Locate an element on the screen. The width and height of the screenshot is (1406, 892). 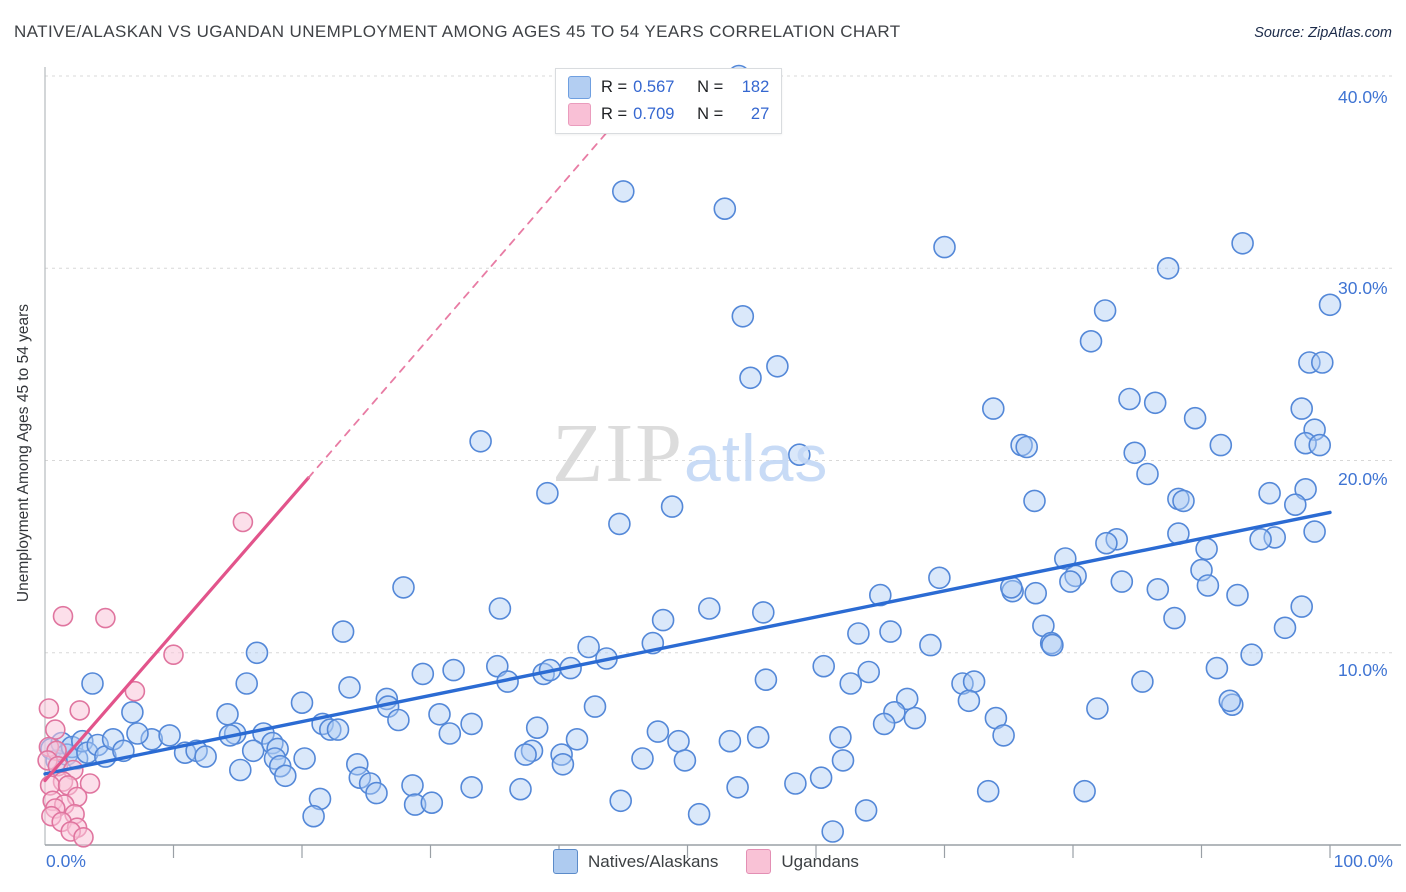
legend-label-ugandans: Ugandans is located at coordinates (820, 861).